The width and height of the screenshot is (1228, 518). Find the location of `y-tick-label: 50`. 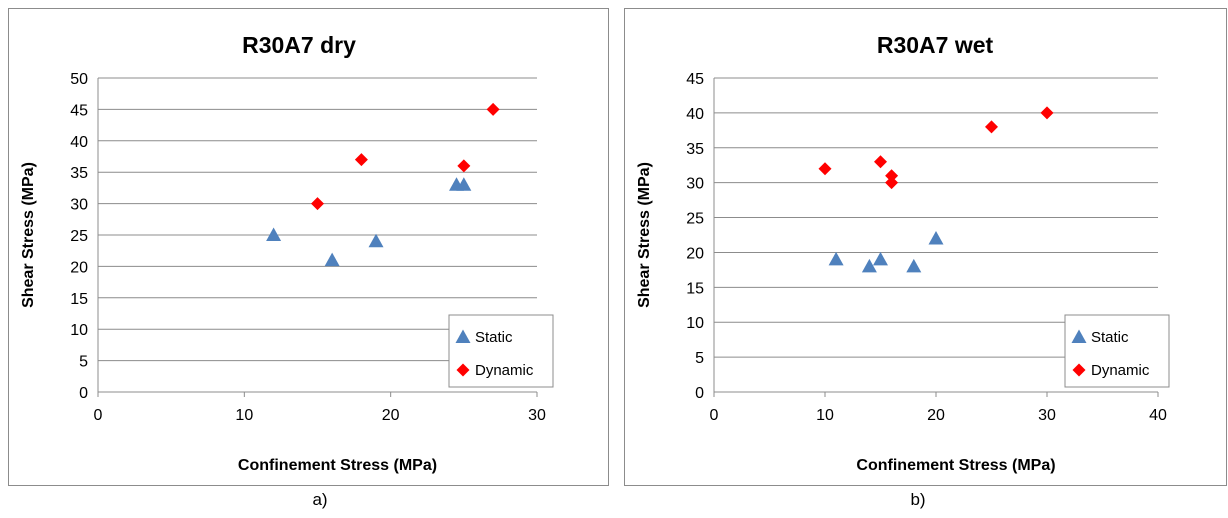

y-tick-label: 50 is located at coordinates (79, 79).